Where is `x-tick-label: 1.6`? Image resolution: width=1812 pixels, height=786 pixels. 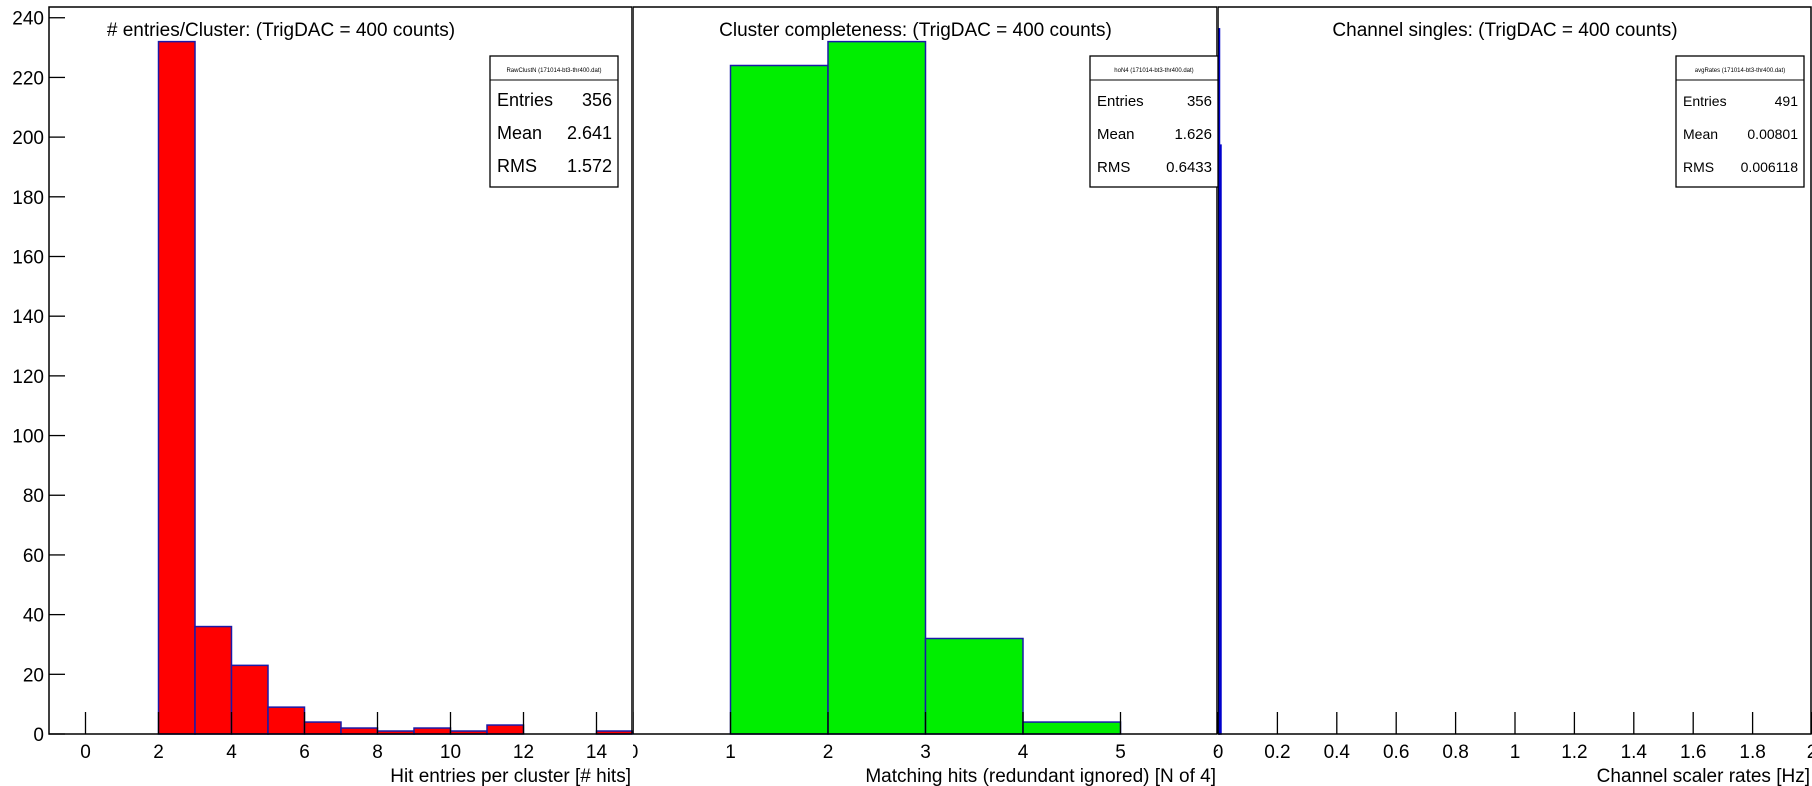 x-tick-label: 1.6 is located at coordinates (1693, 752).